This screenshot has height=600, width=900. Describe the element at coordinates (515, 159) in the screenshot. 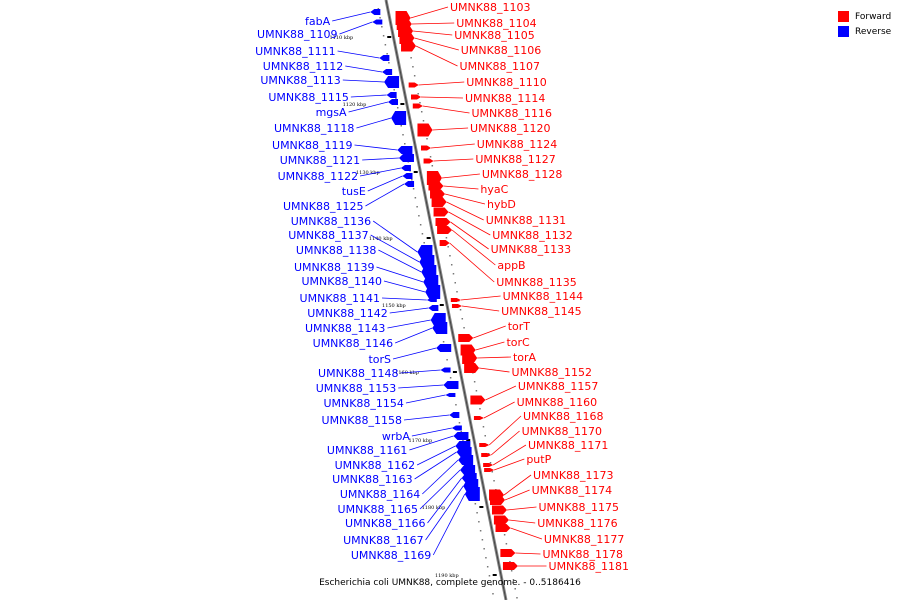

I see `forward-gene-label: UMNK88_1127` at that location.